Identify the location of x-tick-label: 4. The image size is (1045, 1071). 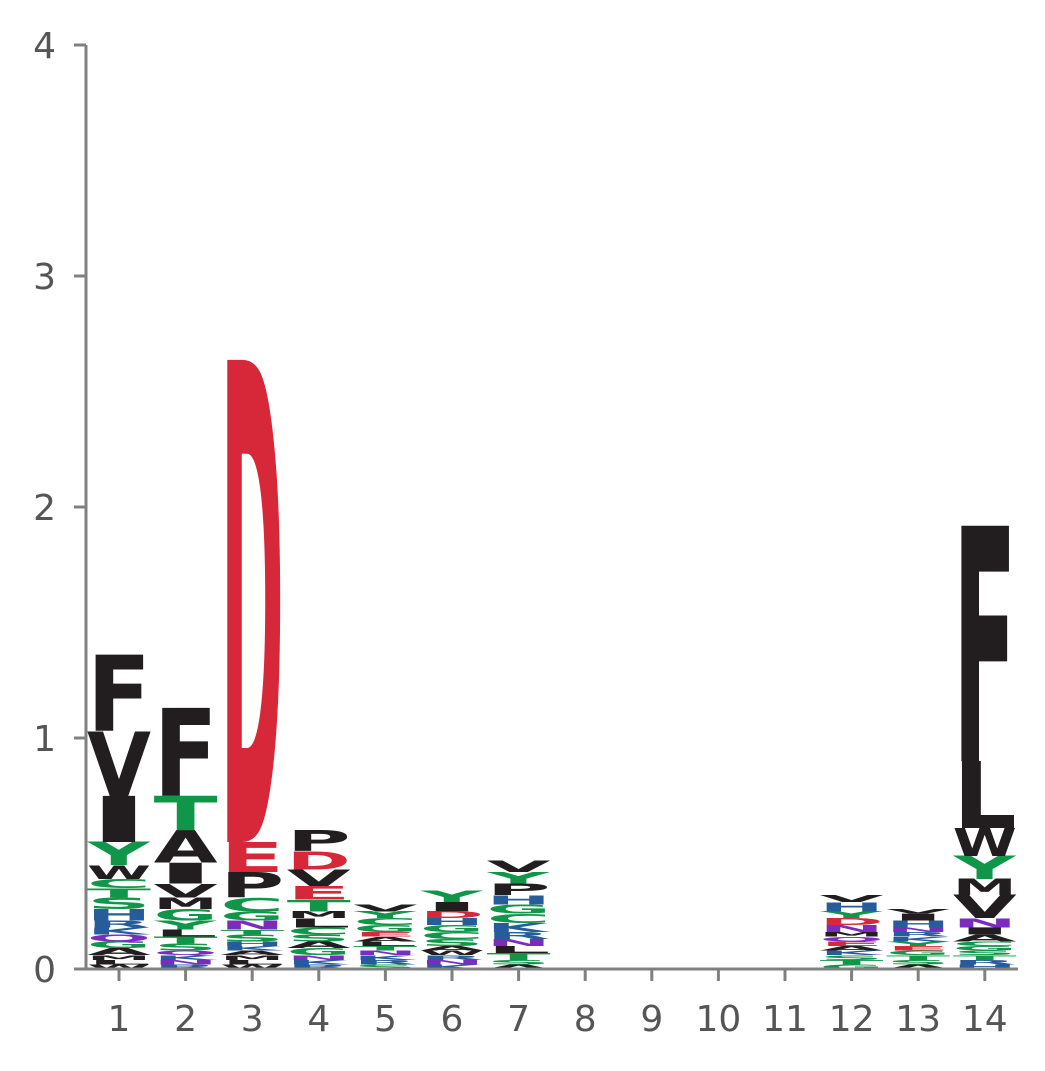
(318, 1019).